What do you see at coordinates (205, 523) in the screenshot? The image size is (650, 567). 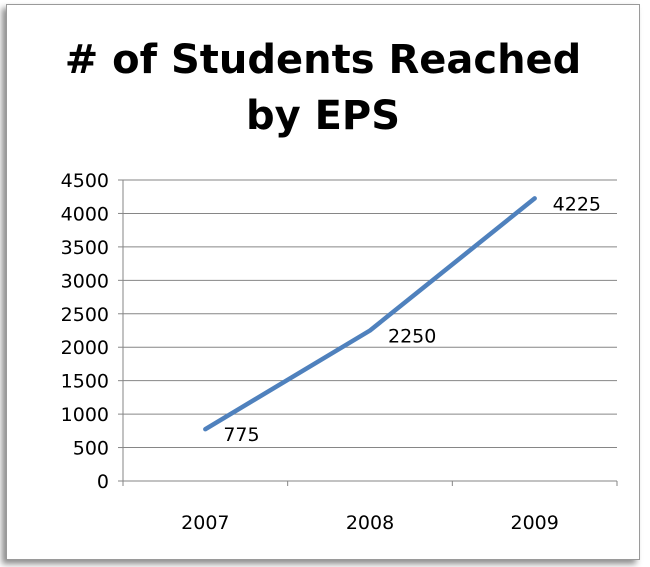 I see `x-tick-label: 2007` at bounding box center [205, 523].